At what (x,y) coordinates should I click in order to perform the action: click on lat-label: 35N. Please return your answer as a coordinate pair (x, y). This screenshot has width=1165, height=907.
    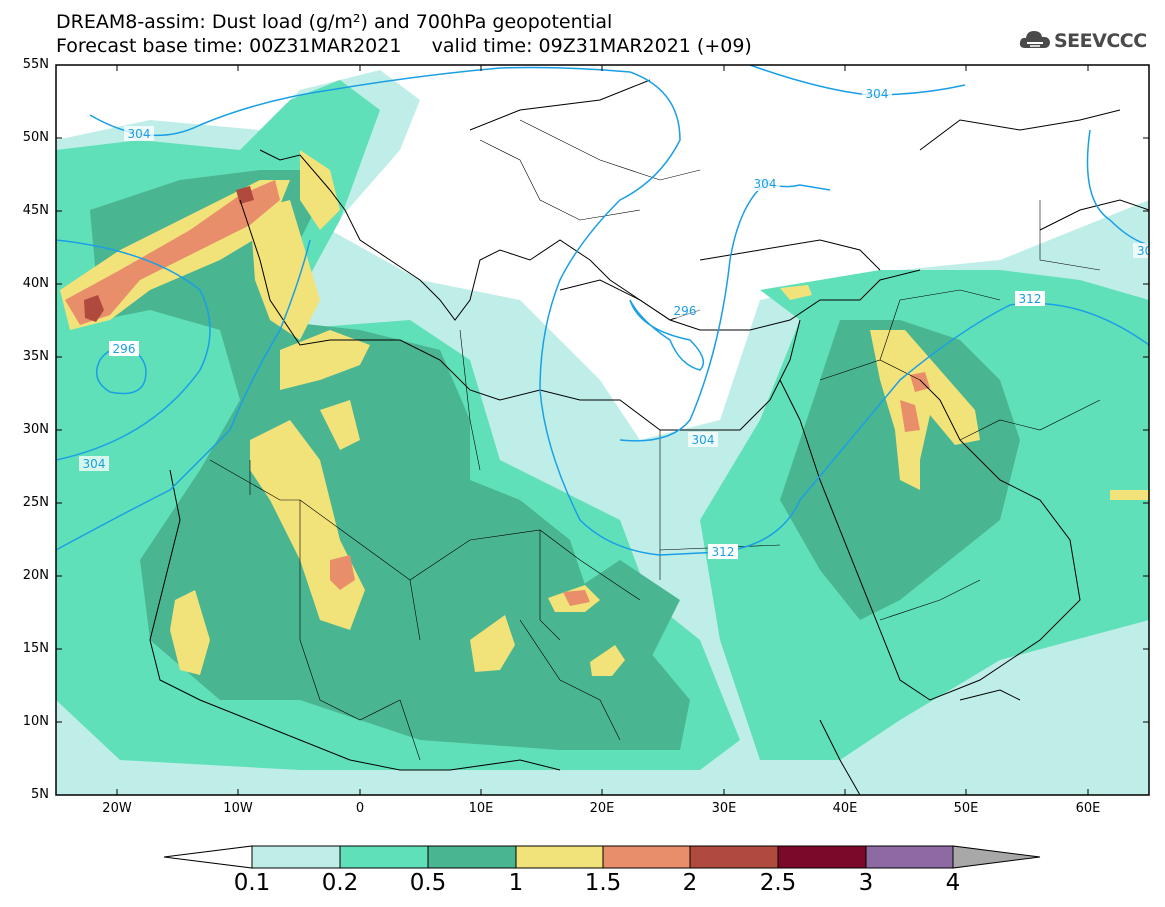
    Looking at the image, I should click on (35, 356).